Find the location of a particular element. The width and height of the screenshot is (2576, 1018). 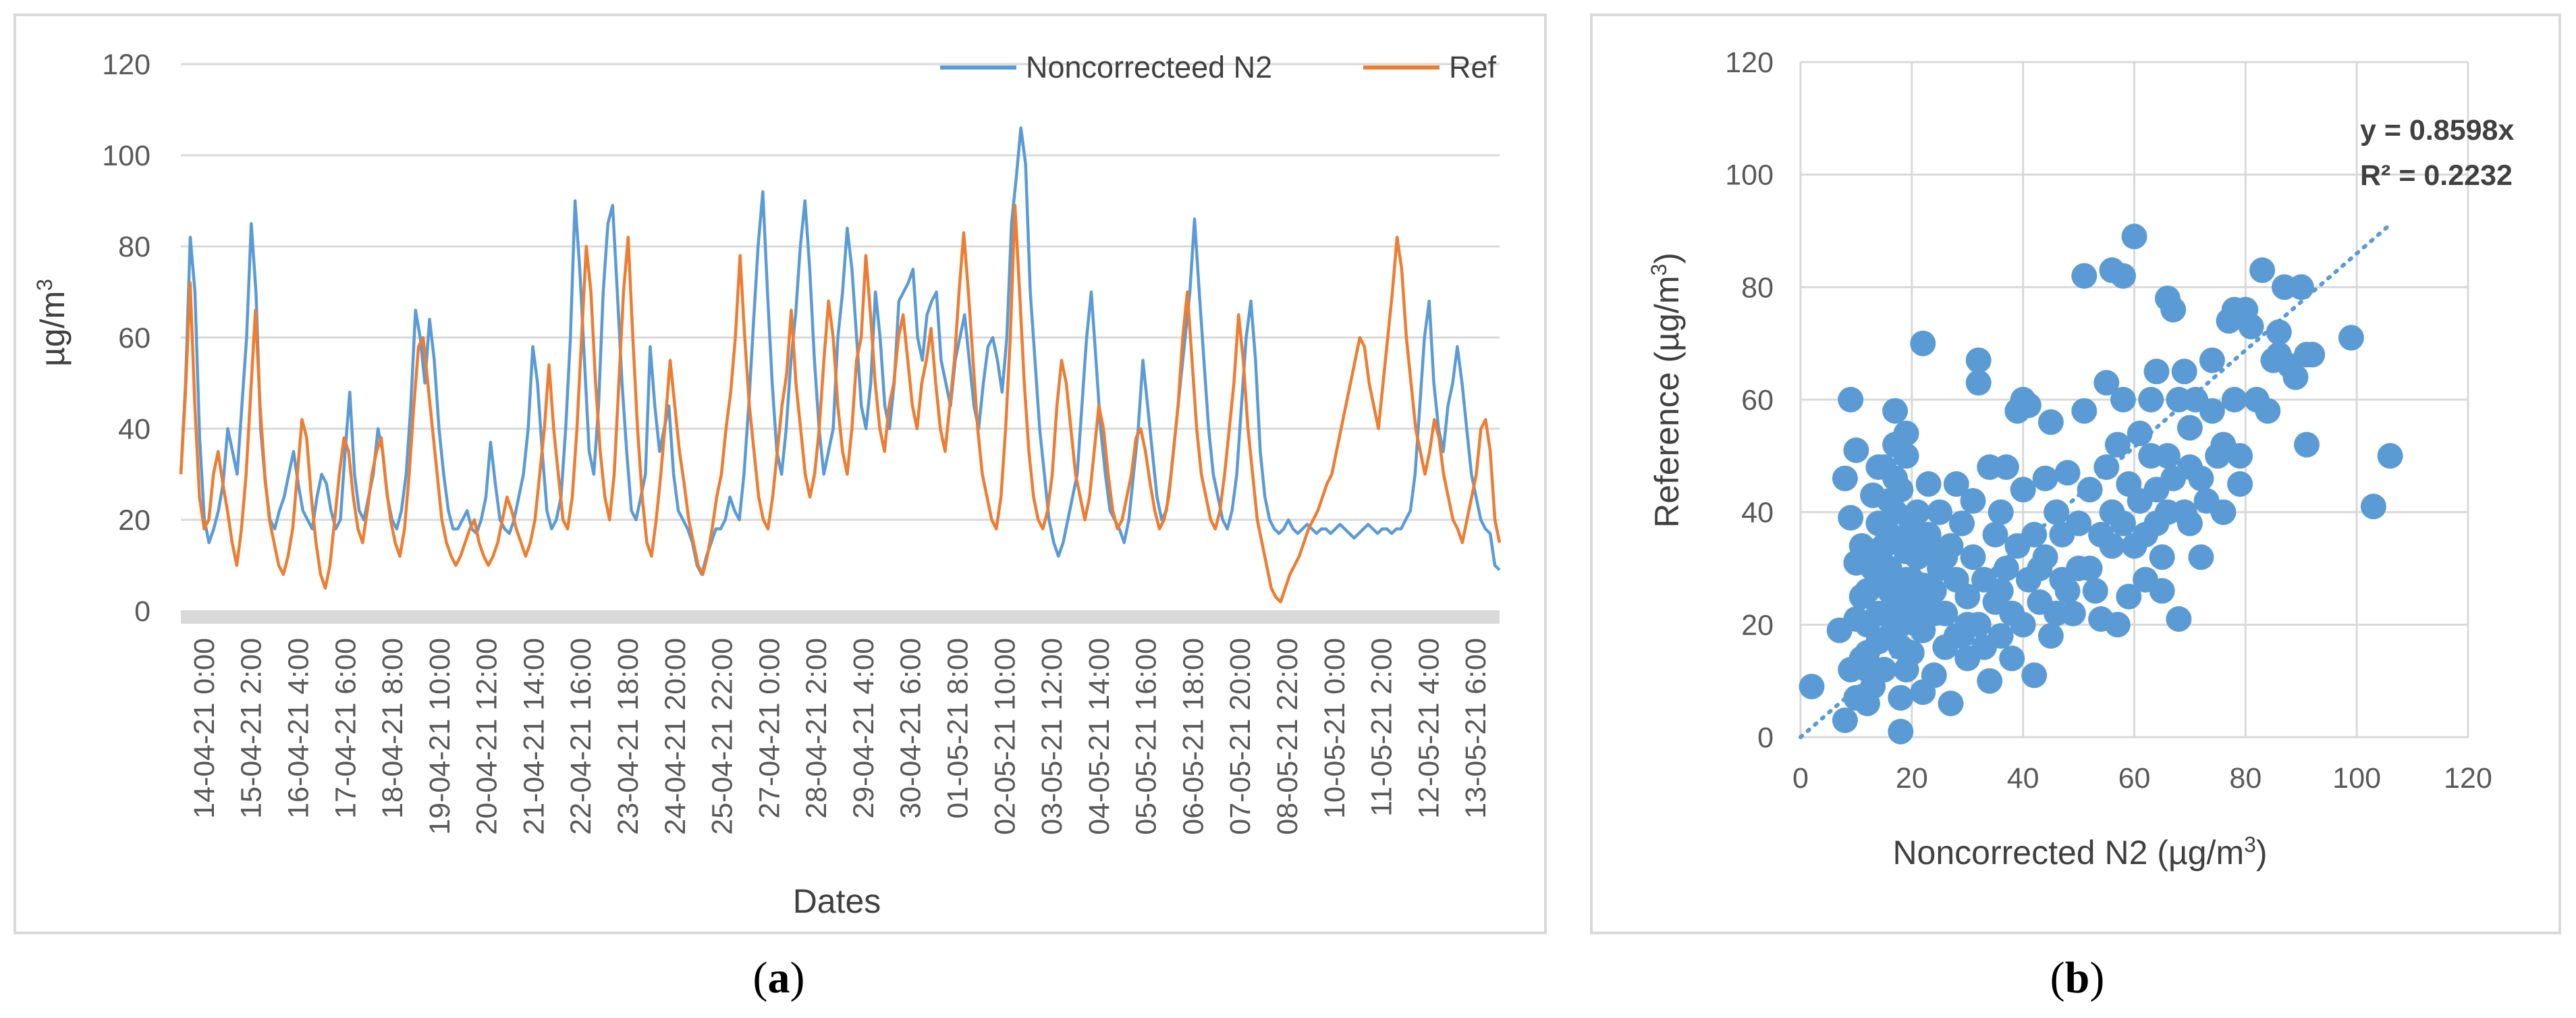

chart-a-x-tick-label: 06-05-21 18:00 is located at coordinates (1193, 736).